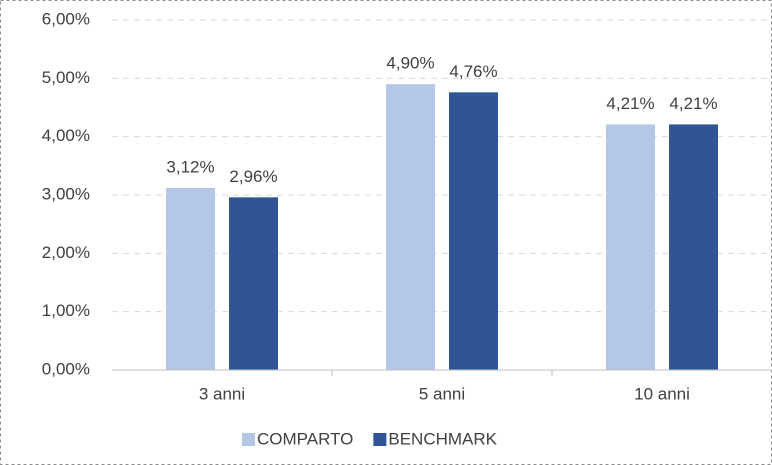  What do you see at coordinates (442, 438) in the screenshot?
I see `legend-label: BENCHMARK` at bounding box center [442, 438].